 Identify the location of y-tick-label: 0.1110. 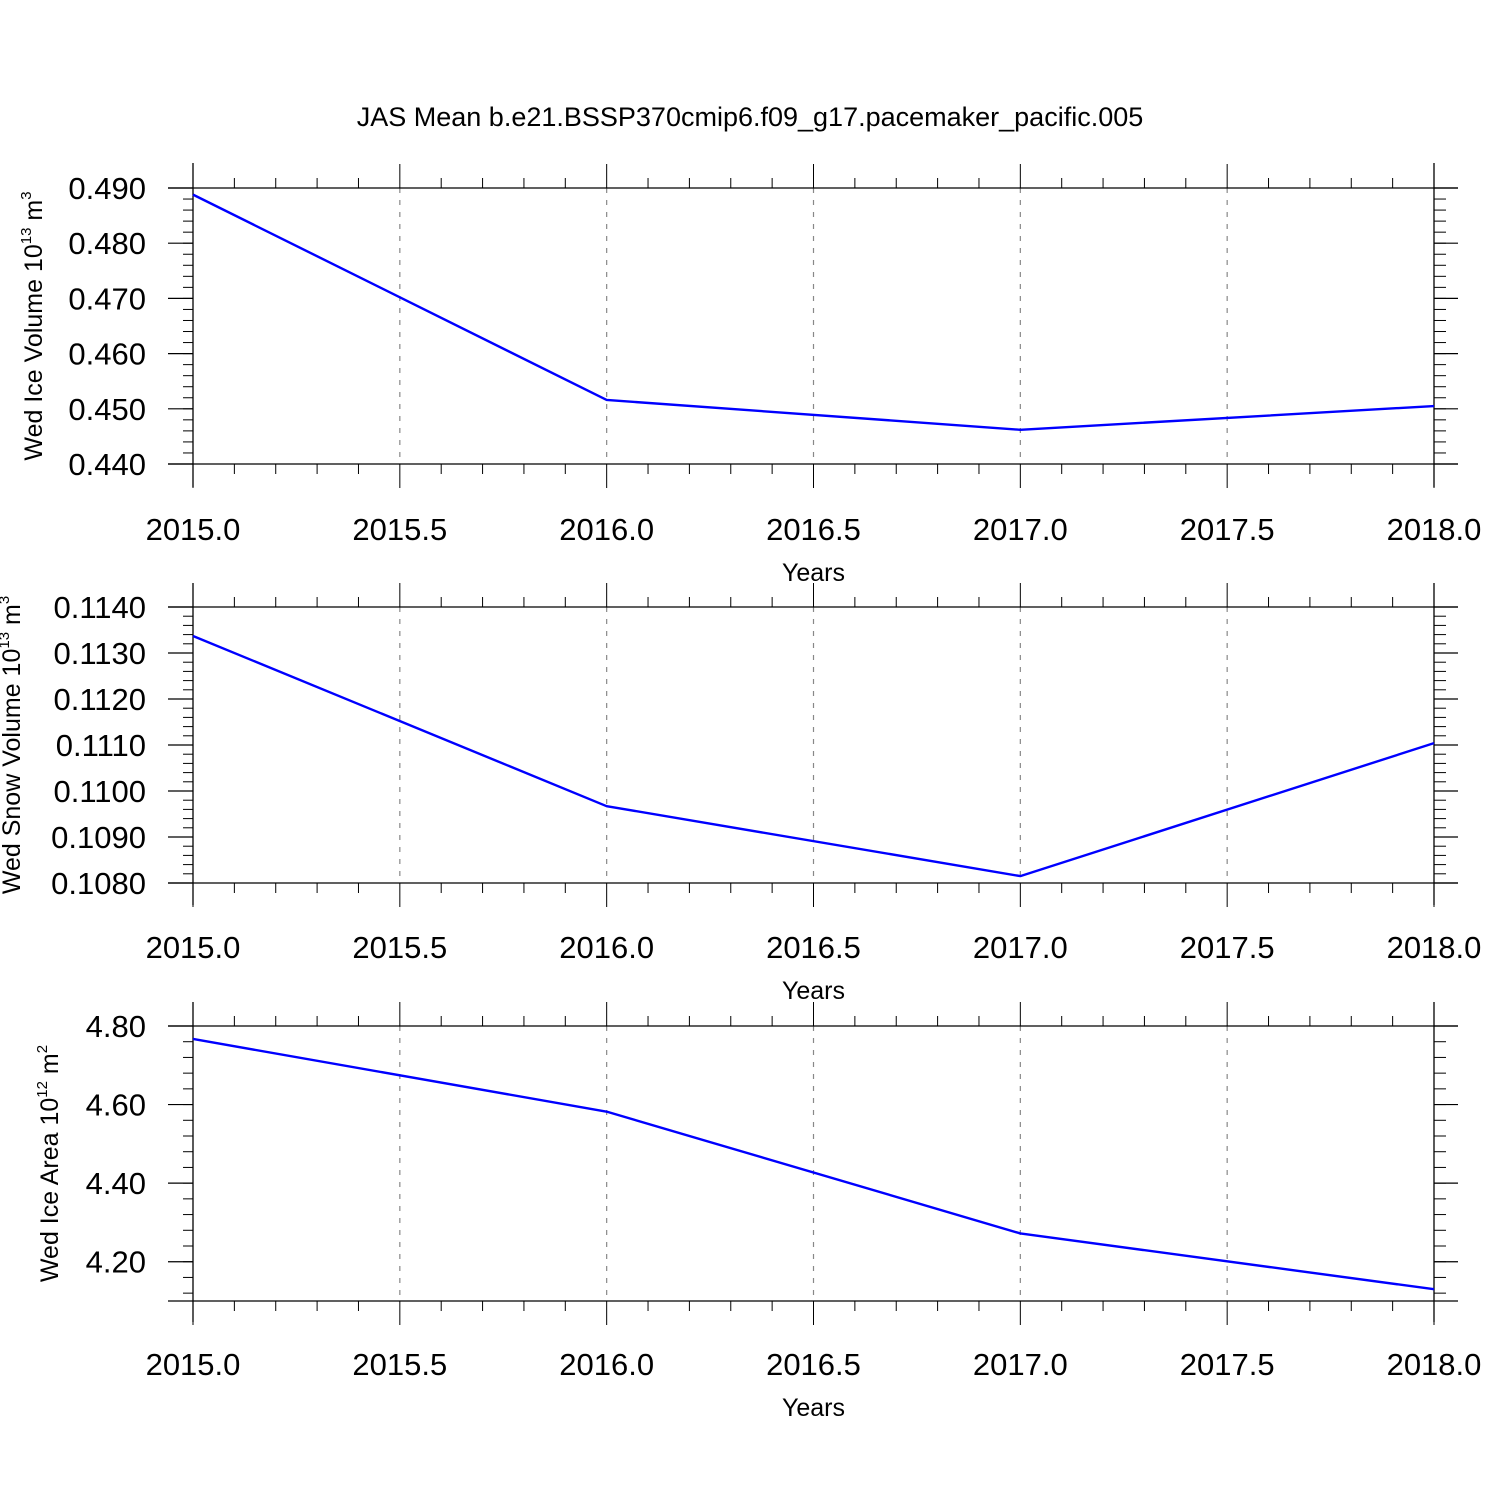
(101, 745).